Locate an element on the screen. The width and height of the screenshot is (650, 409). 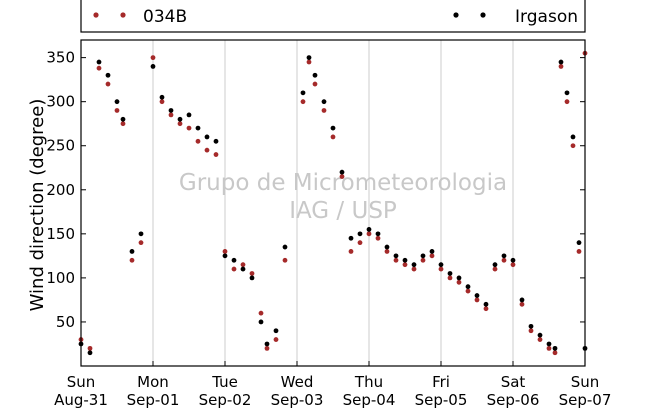
x-tick-label-date: Sep-02 is located at coordinates (225, 400).